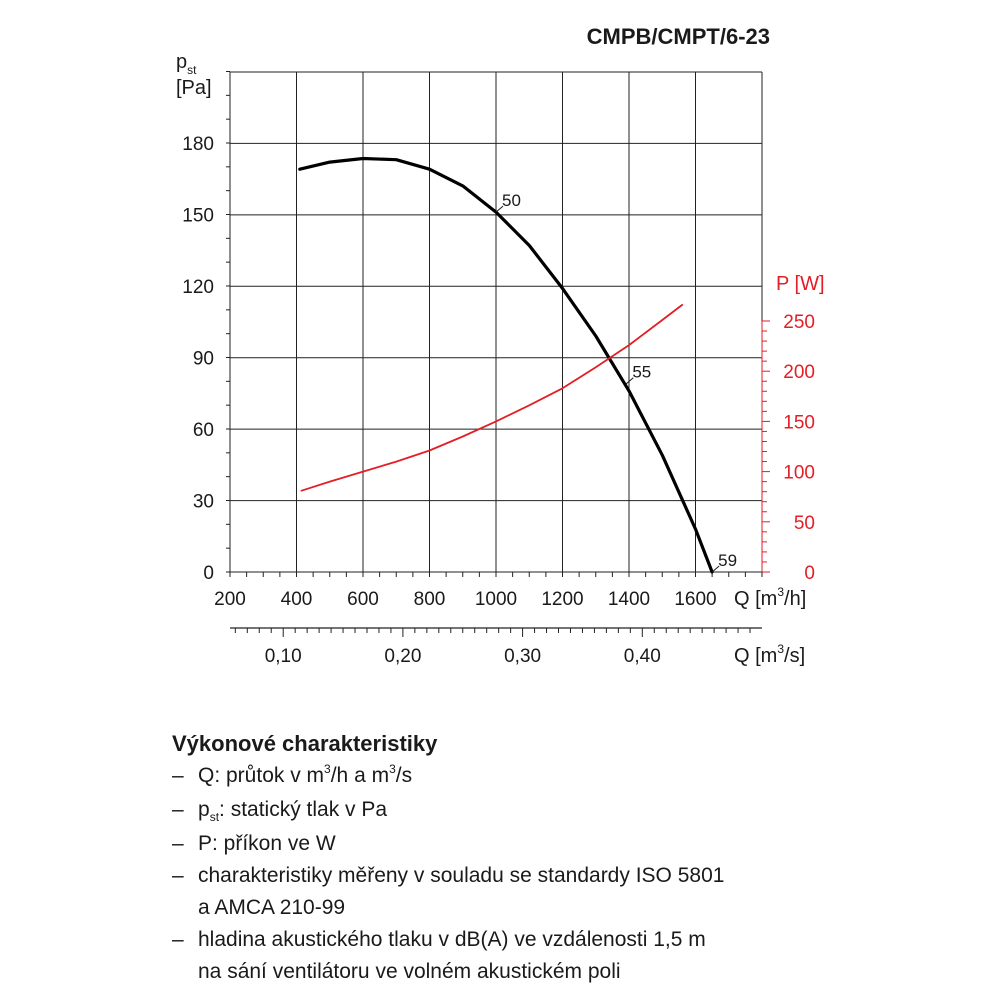 This screenshot has height=1000, width=1000. I want to click on y-left-tick-label: 0, so click(208, 573).